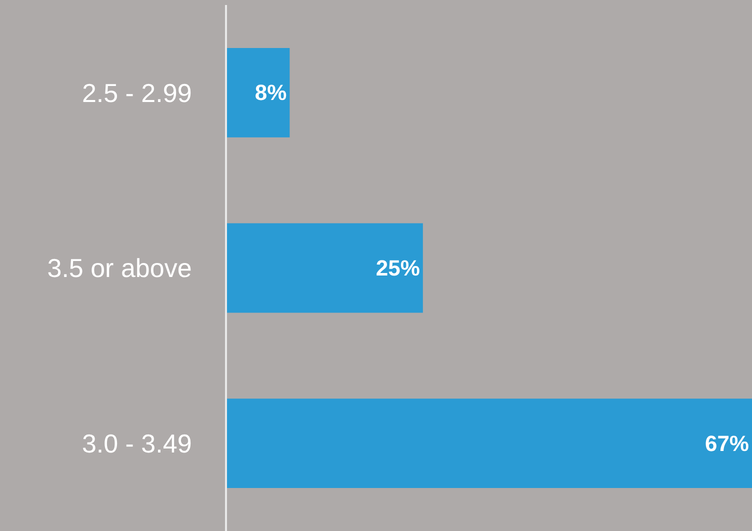 This screenshot has height=531, width=752. I want to click on y-tick-label: 3.0 - 3.49, so click(137, 443).